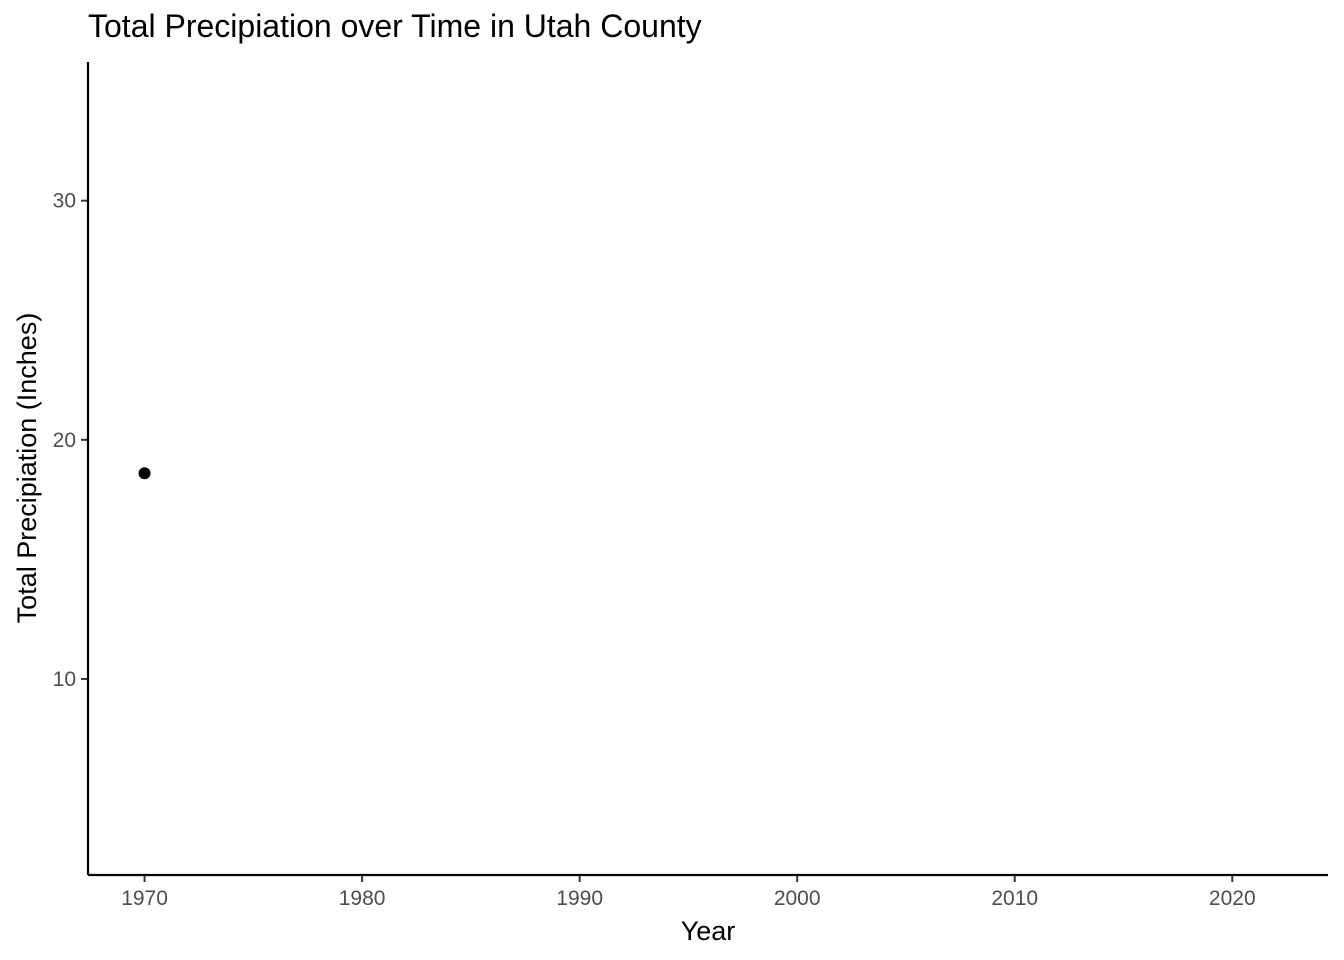 This screenshot has height=960, width=1344. I want to click on y-tick-label: 10, so click(64, 679).